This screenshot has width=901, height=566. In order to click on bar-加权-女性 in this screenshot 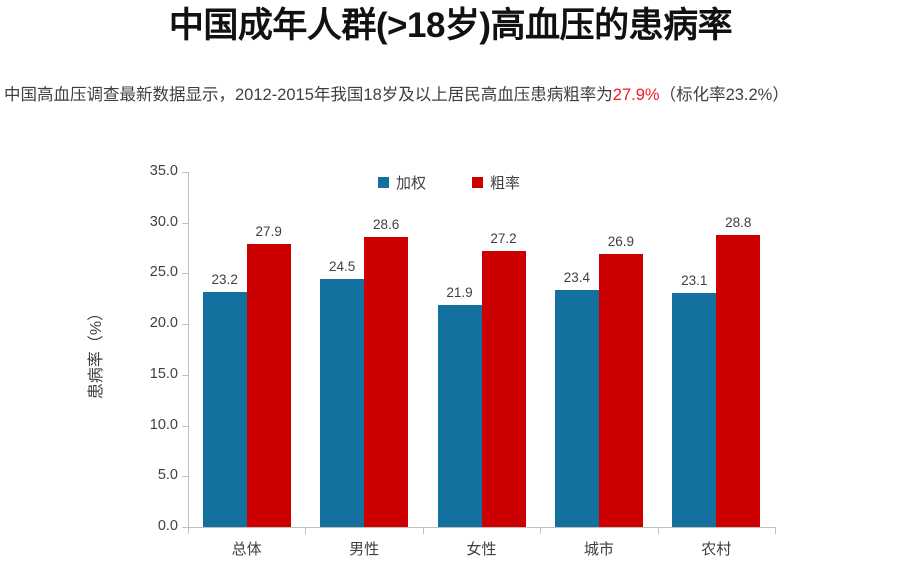, I will do `click(459, 415)`.